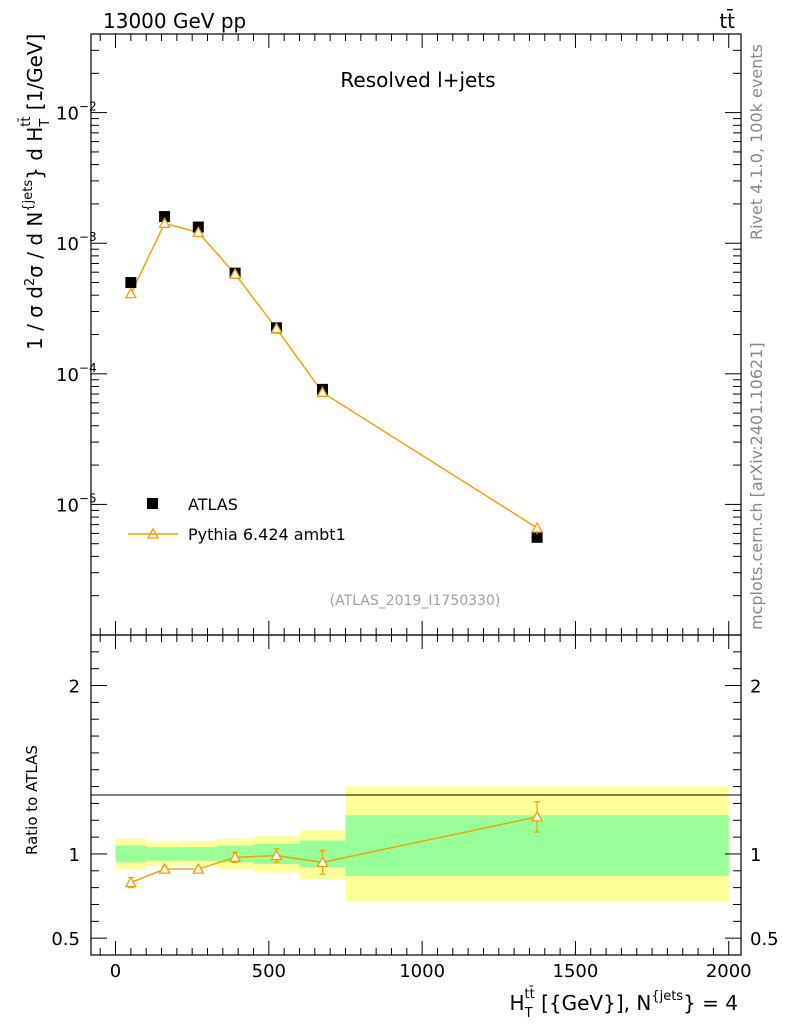 The width and height of the screenshot is (786, 1024). Describe the element at coordinates (415, 601) in the screenshot. I see `analysis-id: (ATLAS_2019_I1750330)` at that location.